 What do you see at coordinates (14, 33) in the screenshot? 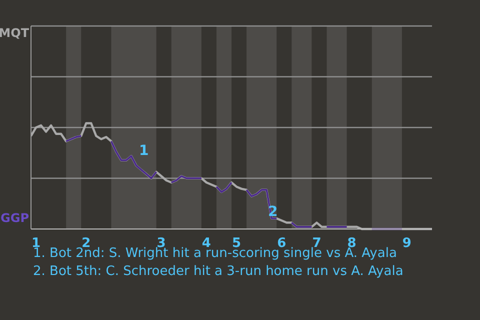
I see `text: MQT` at bounding box center [14, 33].